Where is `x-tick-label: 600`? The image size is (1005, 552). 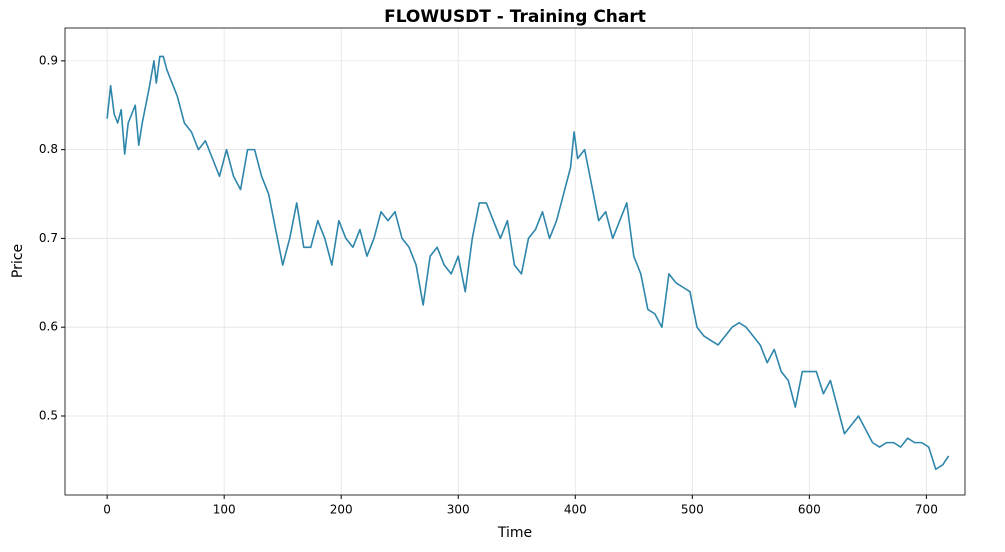
x-tick-label: 600 is located at coordinates (809, 510).